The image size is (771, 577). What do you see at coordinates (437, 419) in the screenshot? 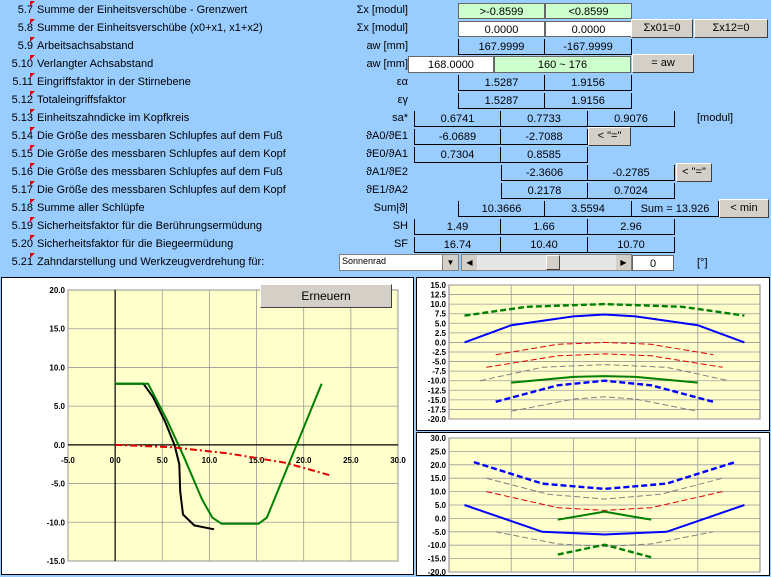
I see `y-tick-label: -20.0` at bounding box center [437, 419].